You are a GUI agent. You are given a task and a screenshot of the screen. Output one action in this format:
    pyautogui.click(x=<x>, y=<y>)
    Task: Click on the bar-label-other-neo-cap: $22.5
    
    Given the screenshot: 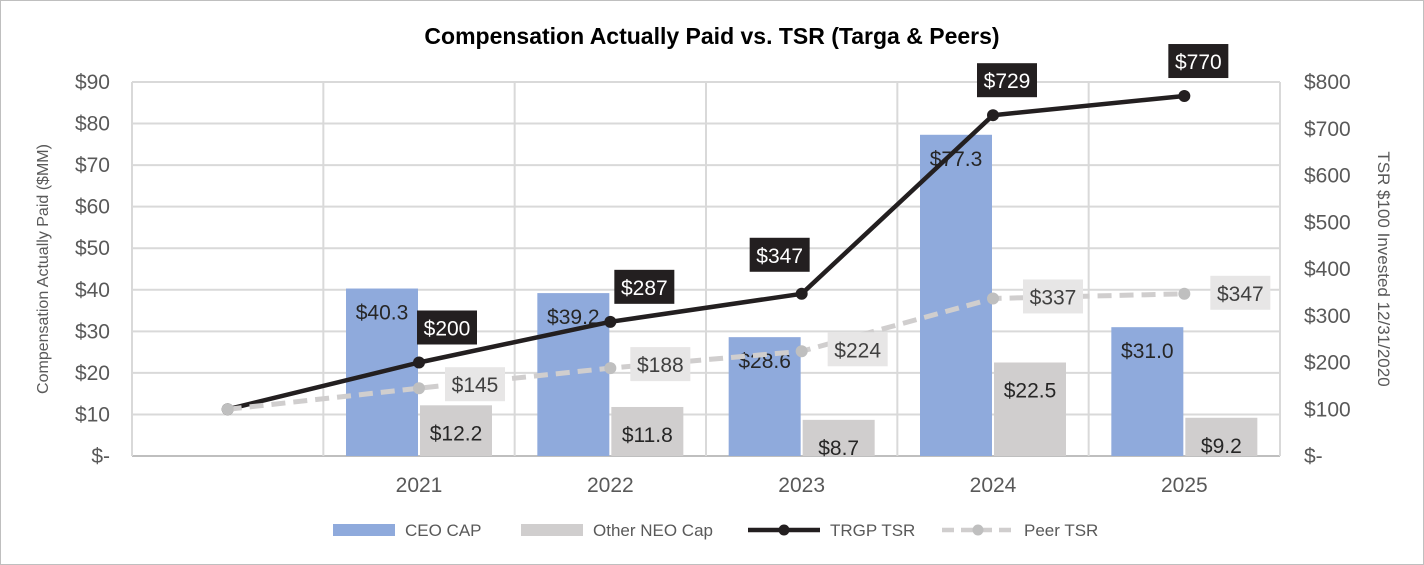 What is the action you would take?
    pyautogui.click(x=1030, y=391)
    